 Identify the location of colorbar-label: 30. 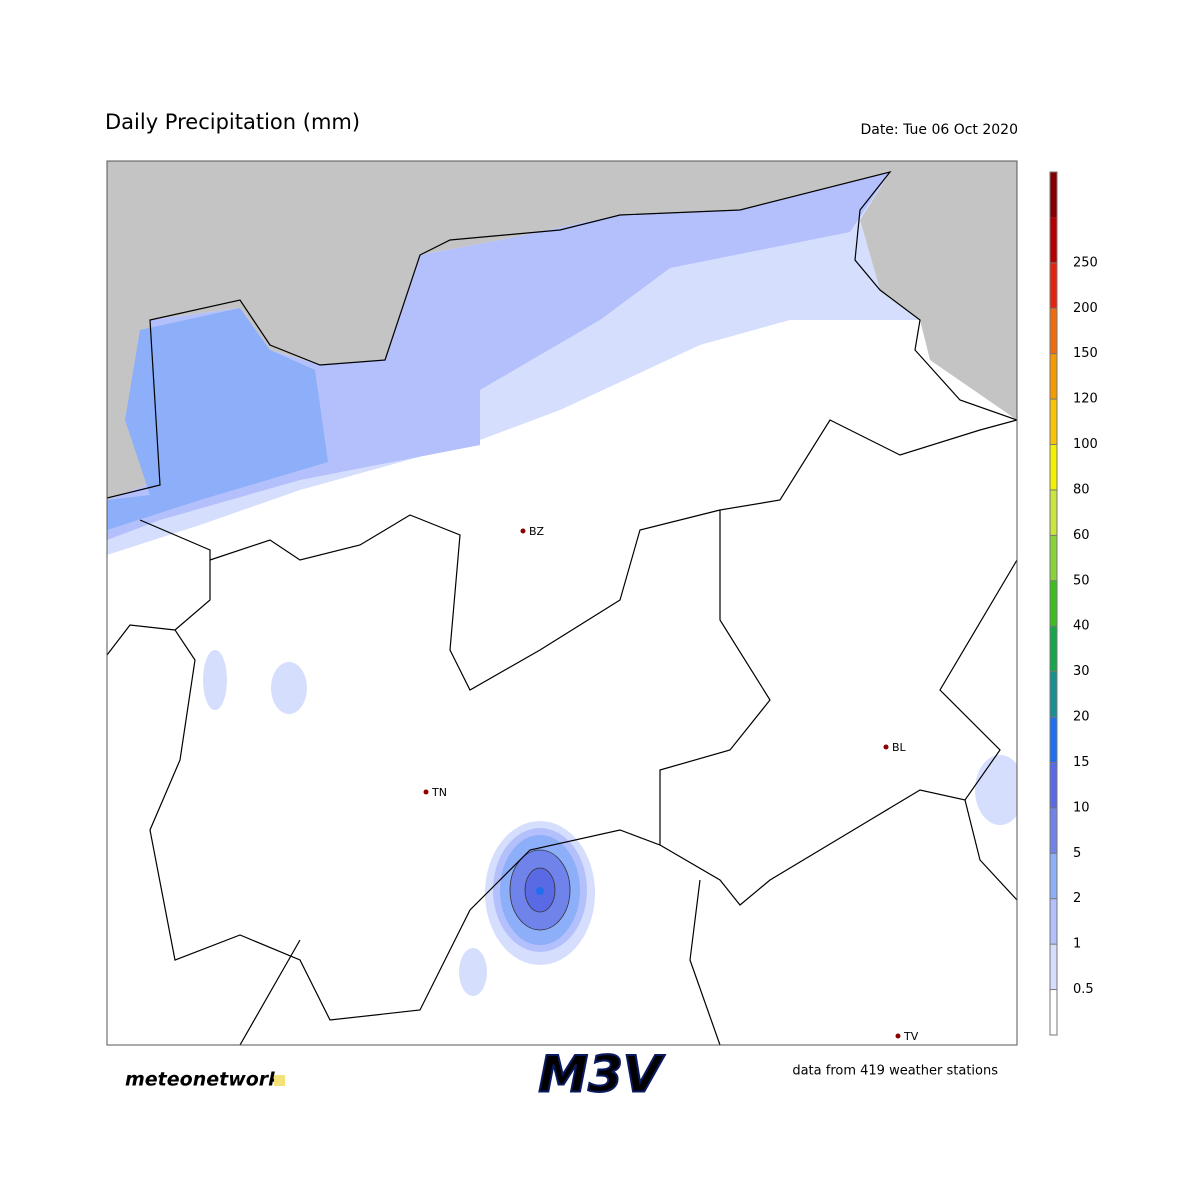
(1081, 671).